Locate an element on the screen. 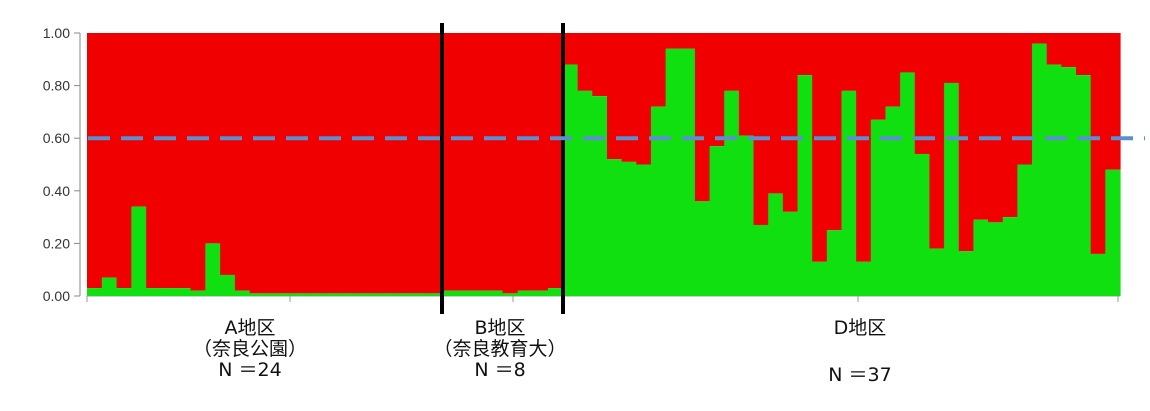  y-tick-label: 0.60 is located at coordinates (56, 138).